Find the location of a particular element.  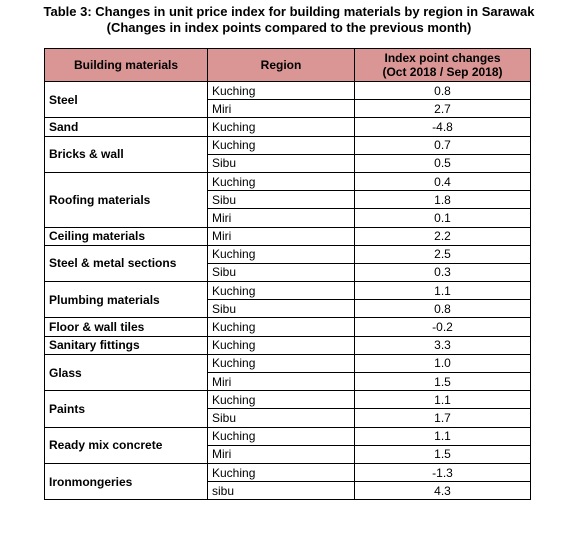

table-row: Sibu 0.8 is located at coordinates (288, 309).